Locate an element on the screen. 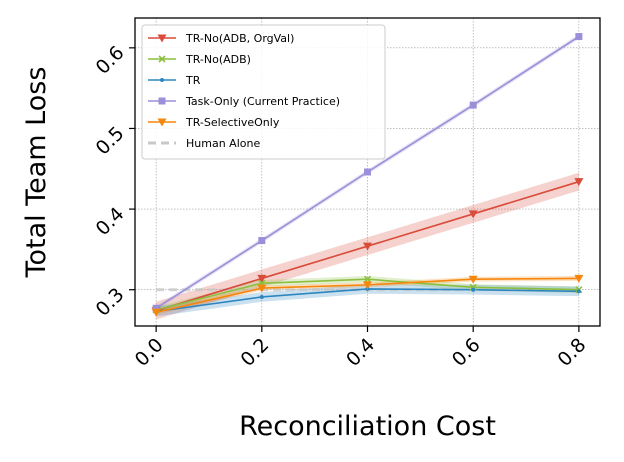 This screenshot has height=462, width=624. legend-label: TR-No(ADB, OrgVal) is located at coordinates (239, 38).